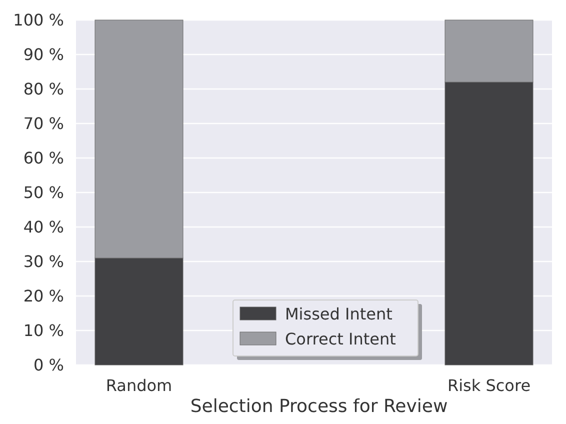  What do you see at coordinates (319, 406) in the screenshot?
I see `x-axis-title: Selection Process for Review` at bounding box center [319, 406].